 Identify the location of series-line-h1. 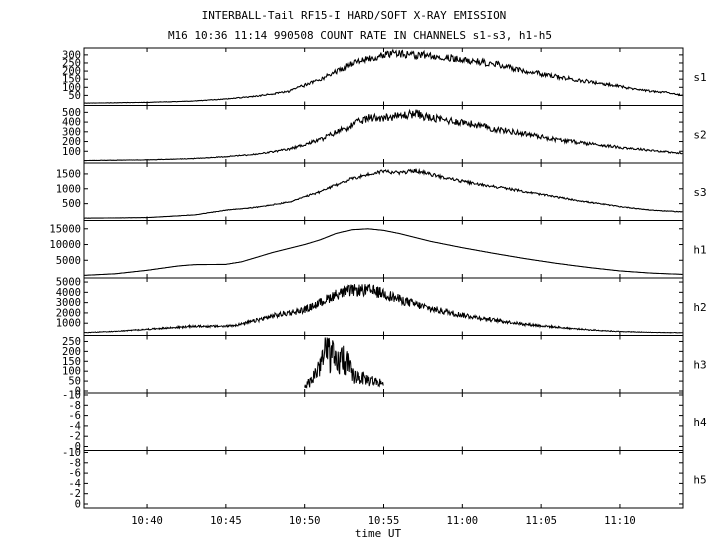
(383, 252).